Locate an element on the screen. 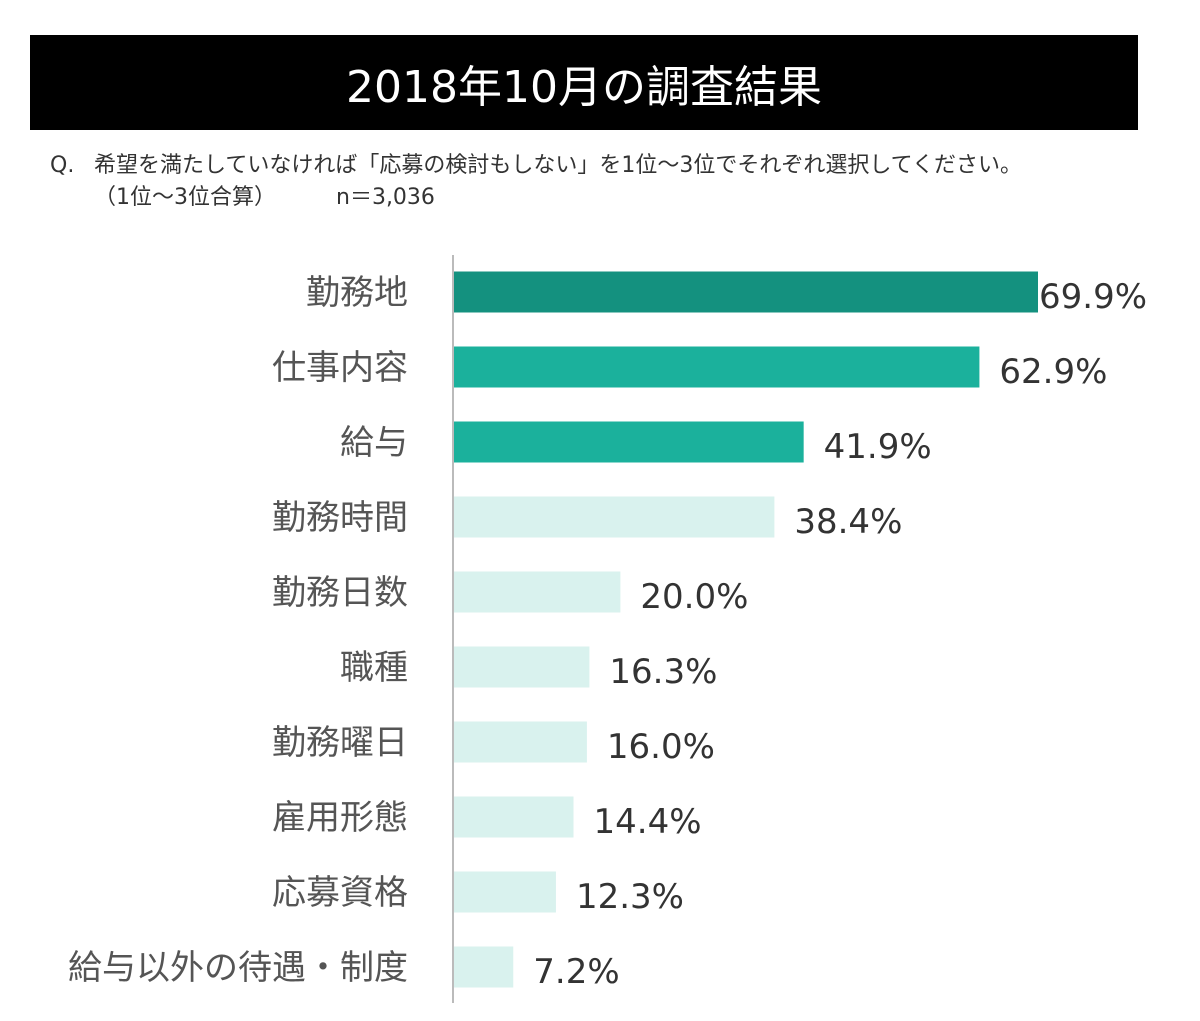 The height and width of the screenshot is (1021, 1200). category-label: 勤務日数 is located at coordinates (340, 593).